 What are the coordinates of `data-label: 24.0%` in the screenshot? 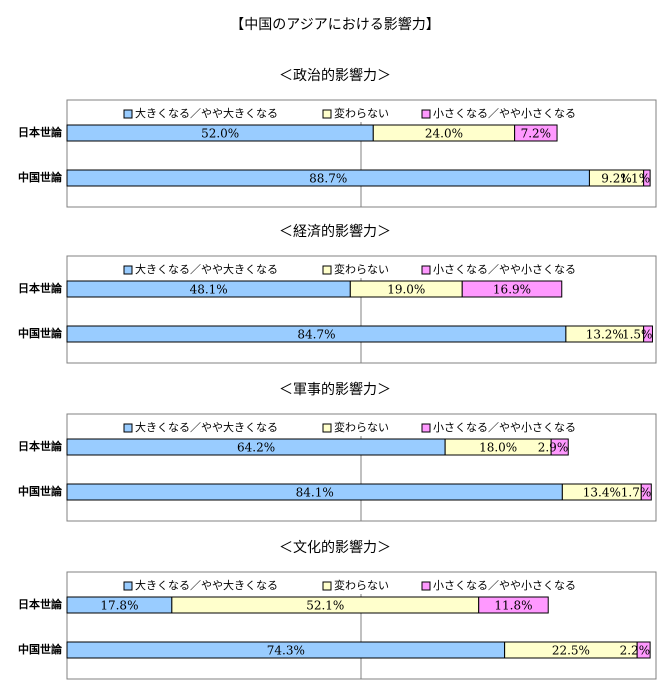 It's located at (444, 134).